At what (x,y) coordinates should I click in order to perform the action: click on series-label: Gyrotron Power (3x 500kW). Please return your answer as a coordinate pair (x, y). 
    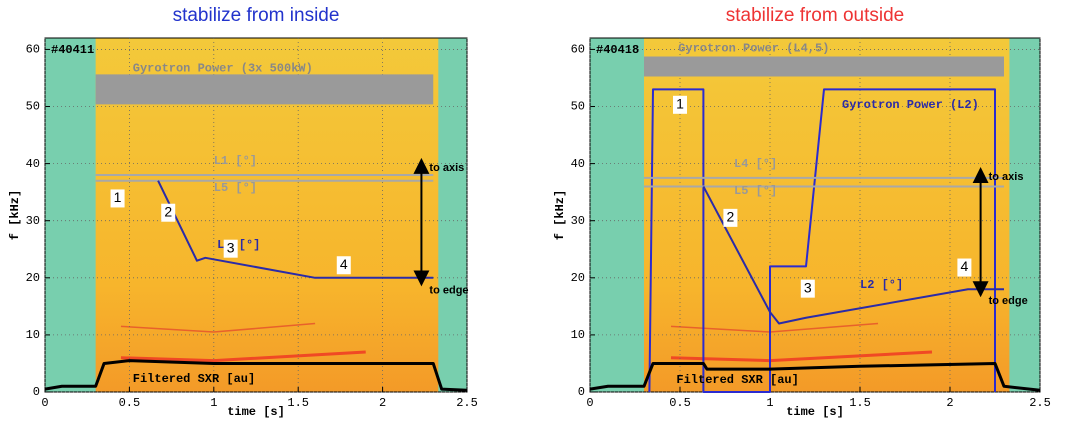
    Looking at the image, I should click on (223, 68).